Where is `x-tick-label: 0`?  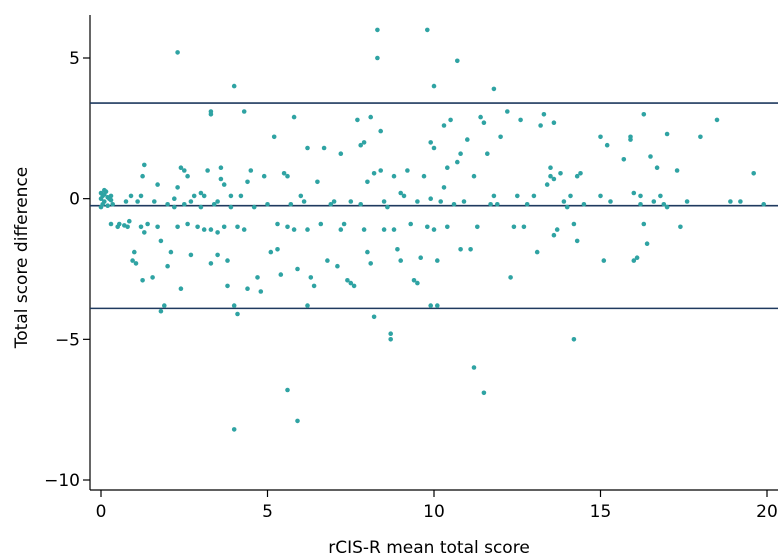 x-tick-label: 0 is located at coordinates (101, 512).